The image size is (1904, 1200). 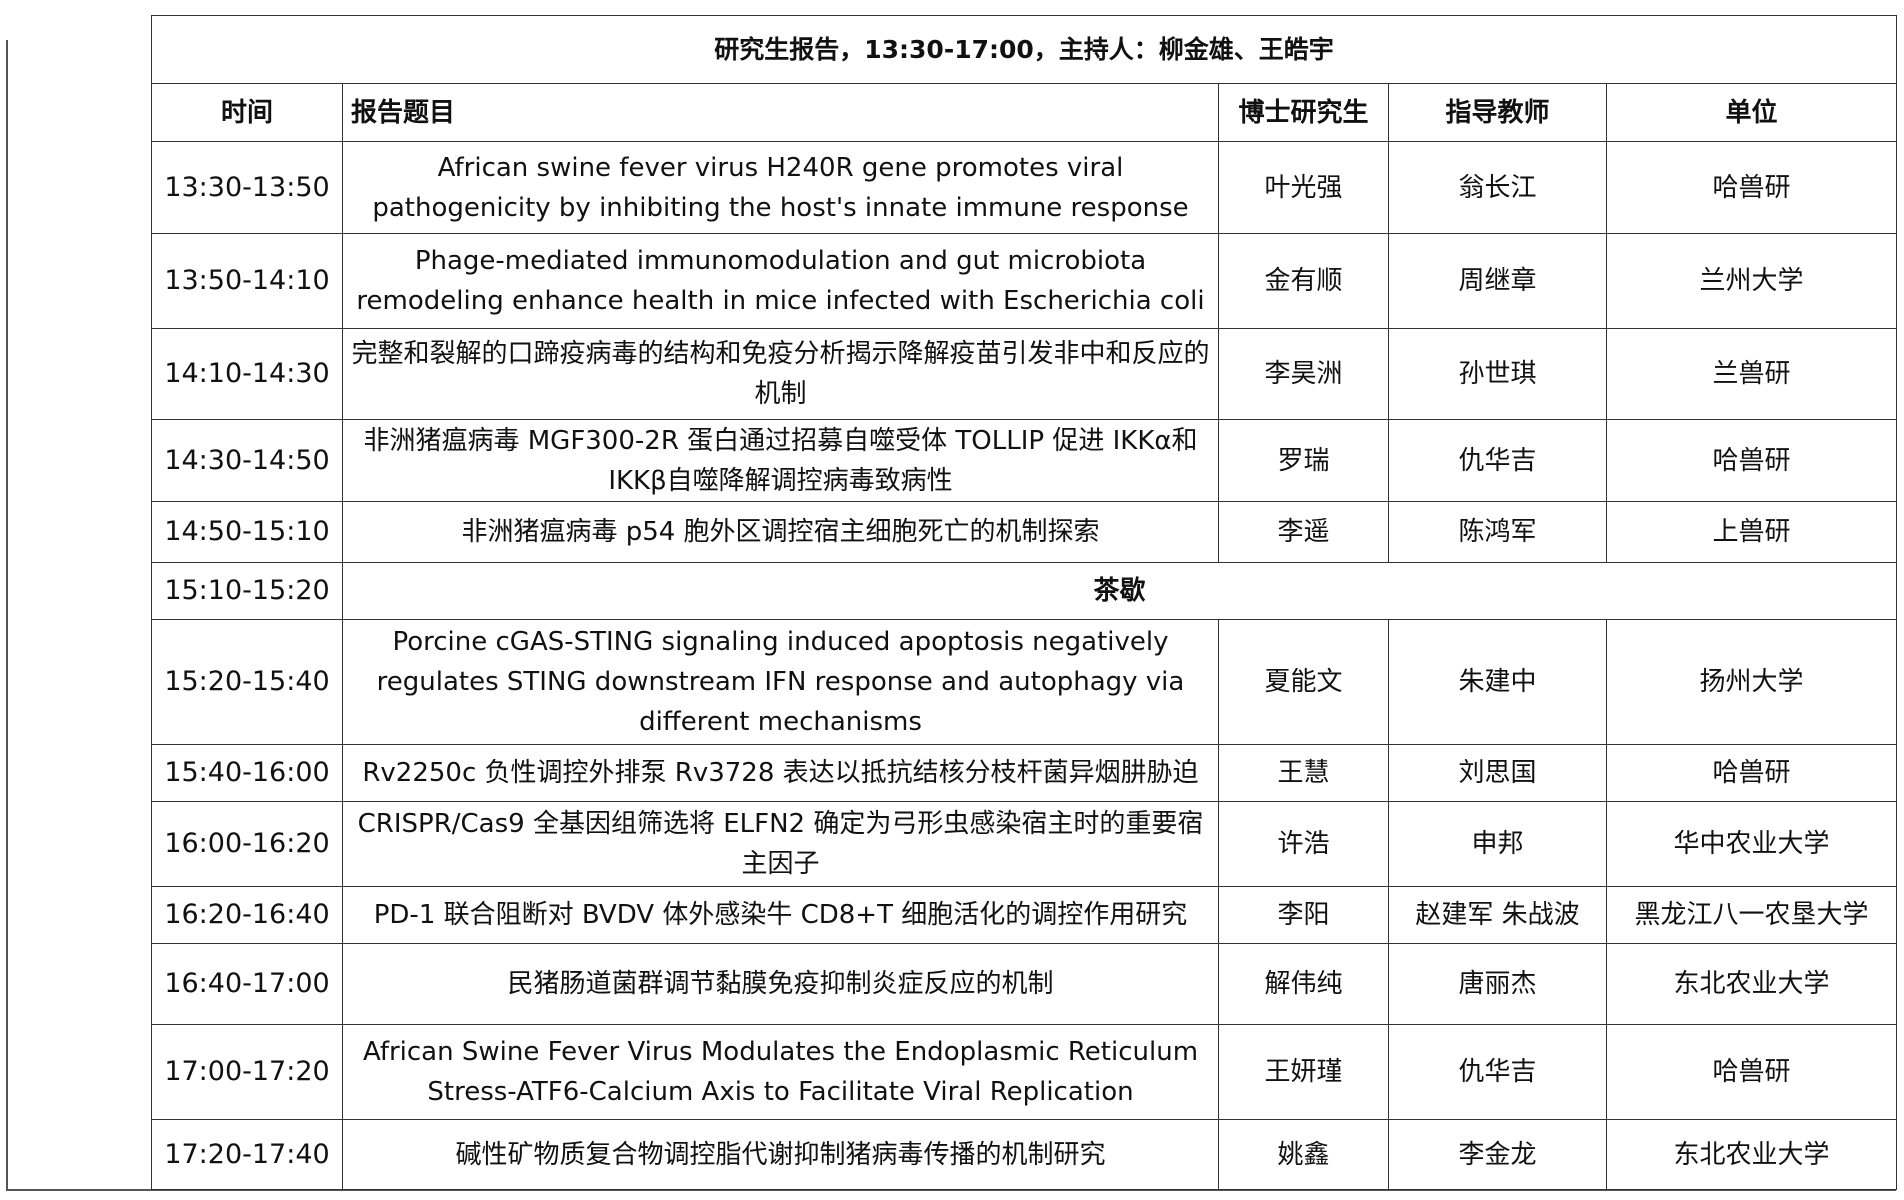 What do you see at coordinates (1497, 844) in the screenshot?
I see `advisor-cell: 申邦` at bounding box center [1497, 844].